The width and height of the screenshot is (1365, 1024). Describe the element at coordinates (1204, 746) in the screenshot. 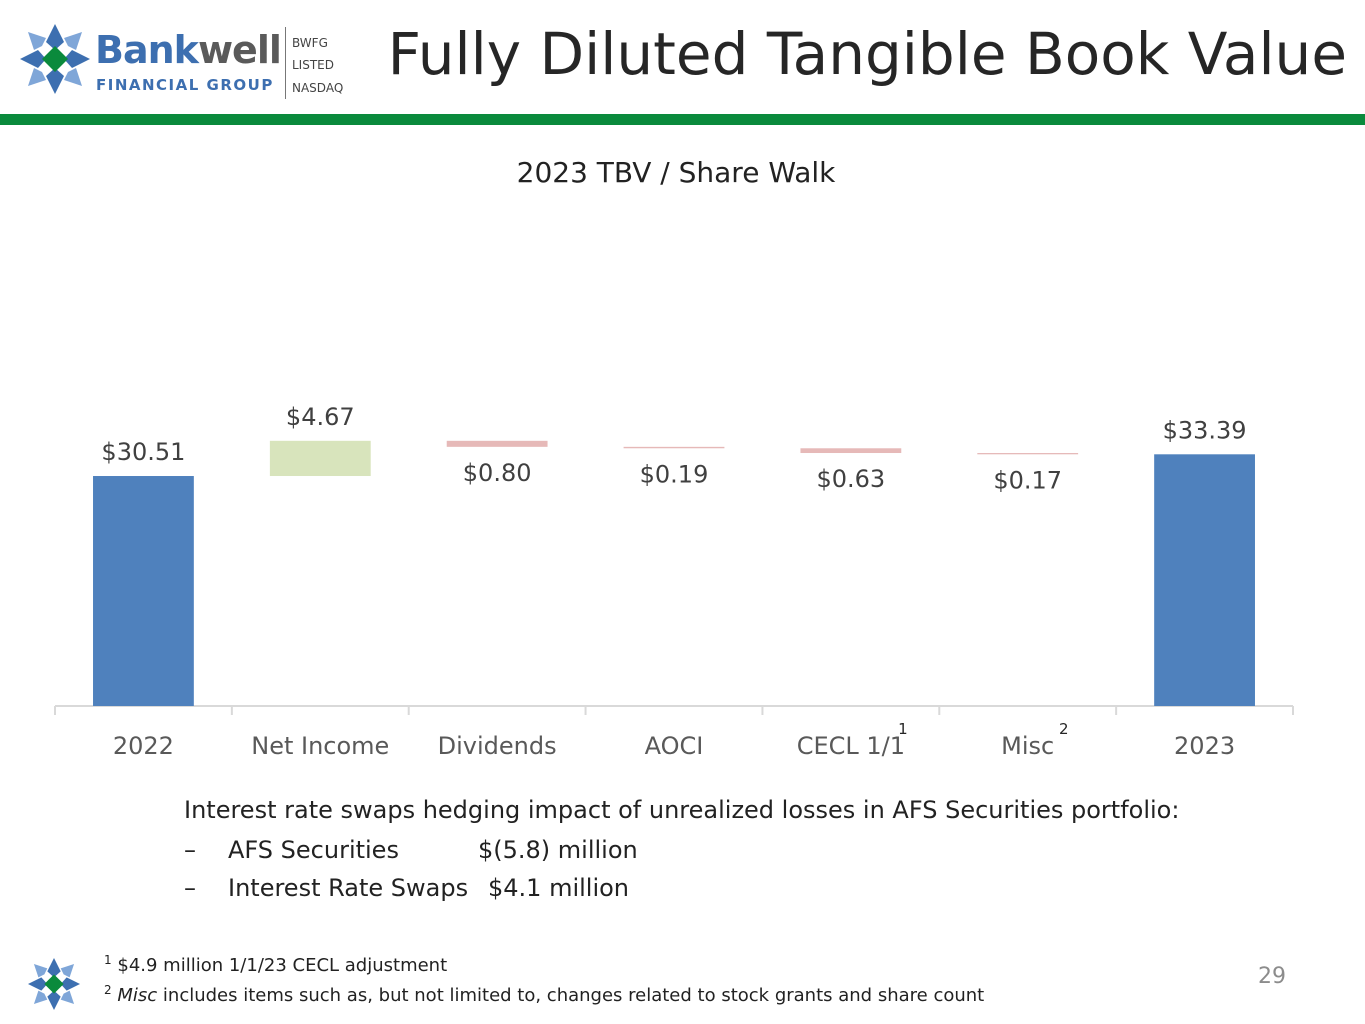

I see `category-label: 2023` at that location.